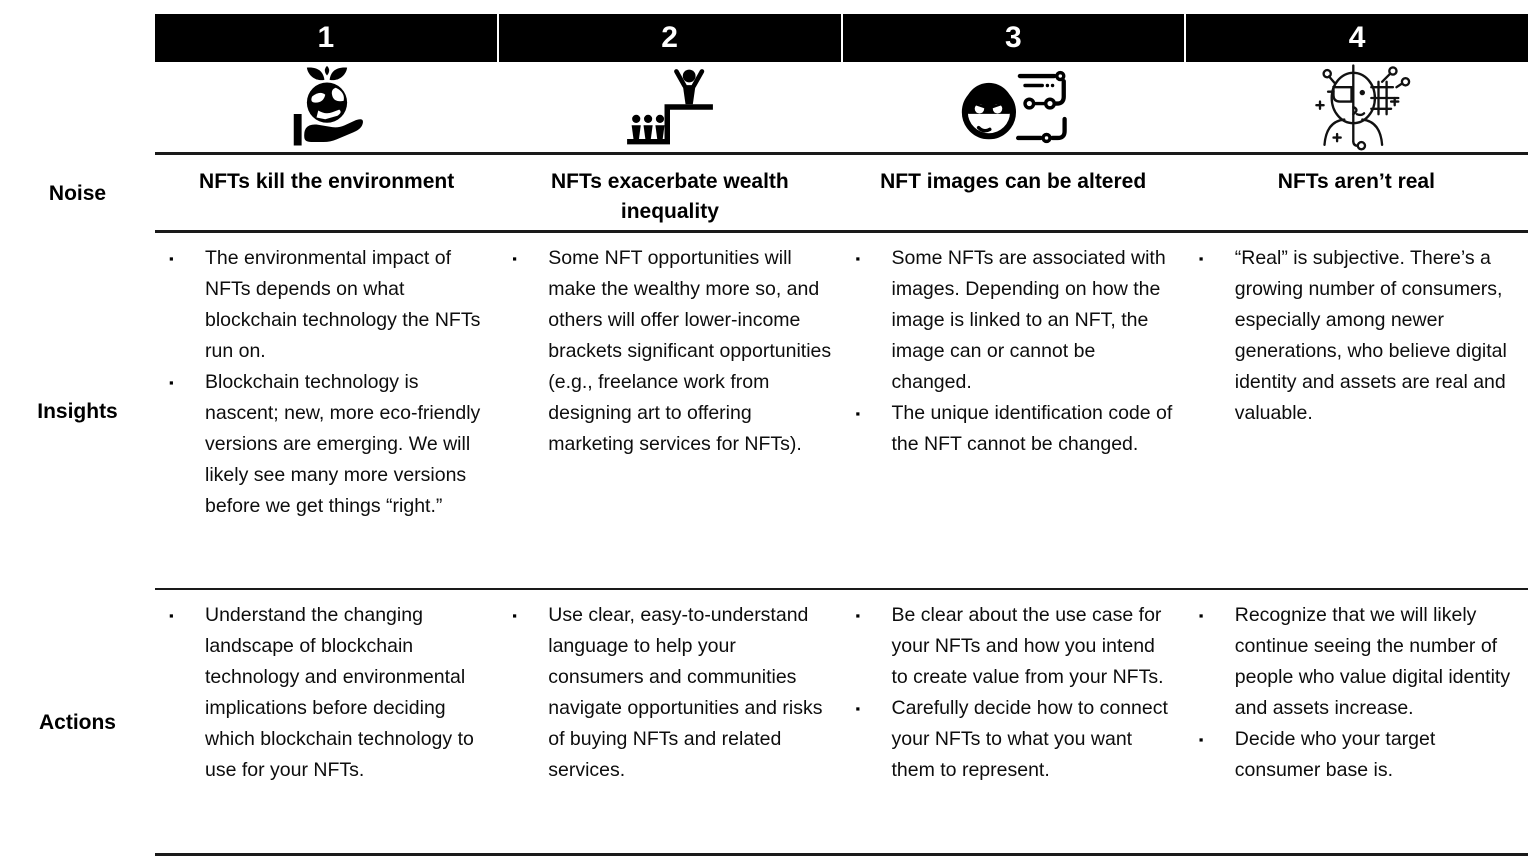  I want to click on column-number: 1, so click(326, 37).